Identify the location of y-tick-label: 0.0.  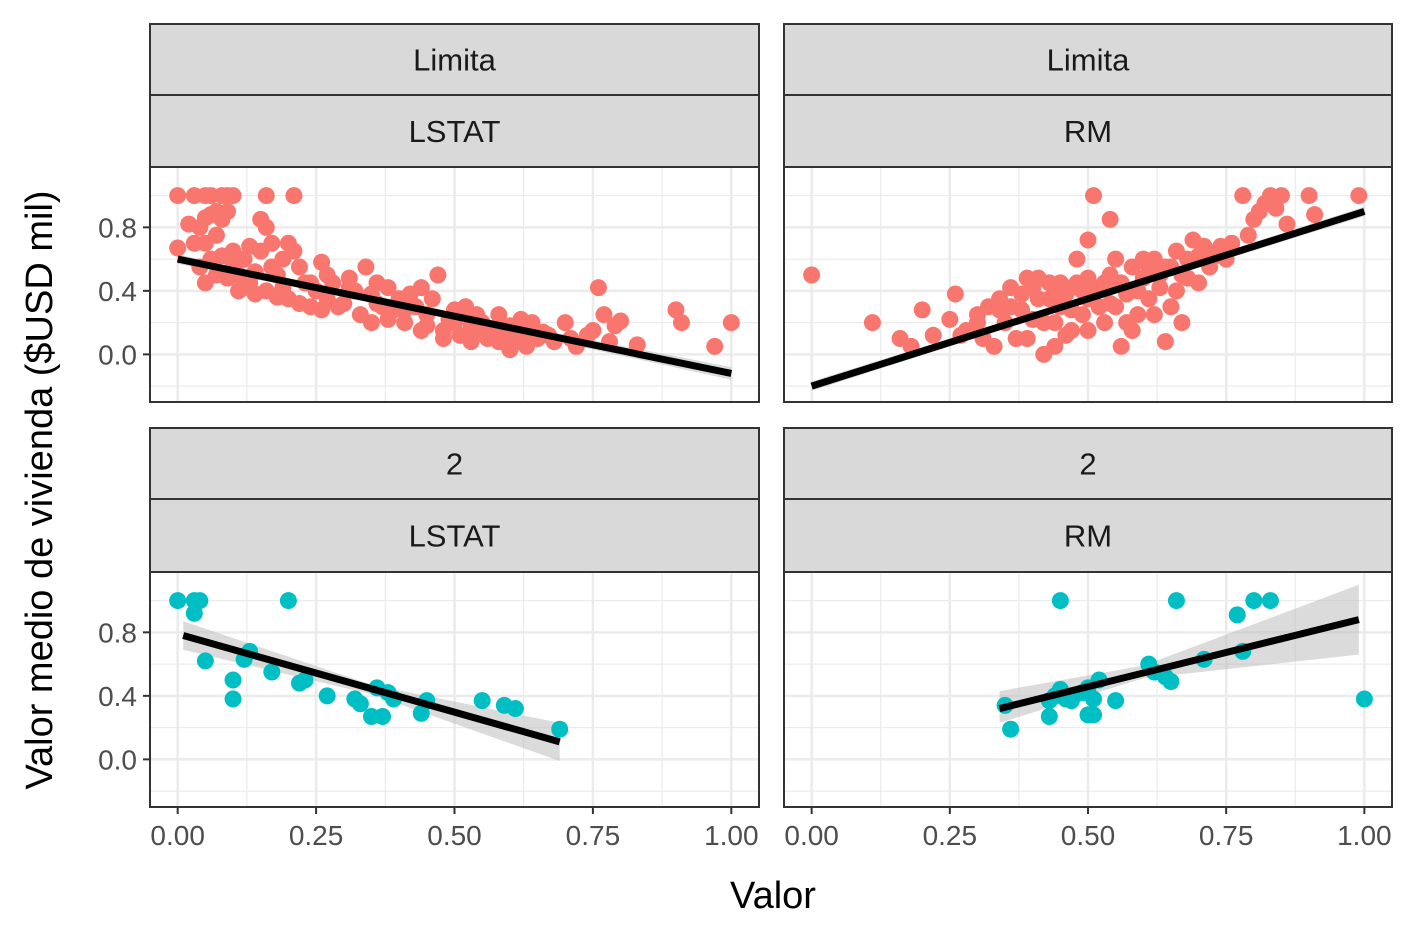
(117, 759).